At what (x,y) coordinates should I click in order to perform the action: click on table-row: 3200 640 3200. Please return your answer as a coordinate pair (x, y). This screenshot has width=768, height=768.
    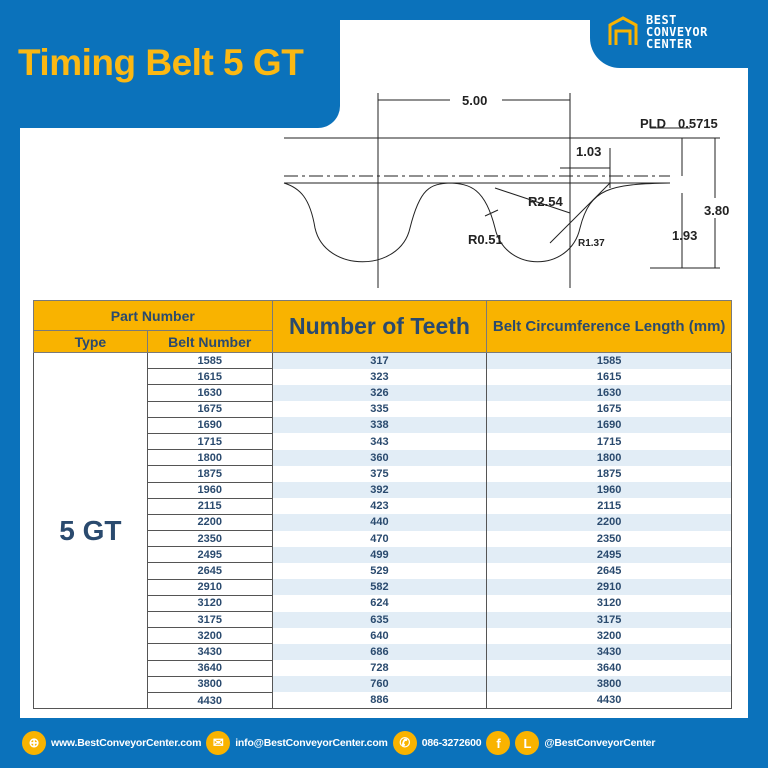
    Looking at the image, I should click on (383, 636).